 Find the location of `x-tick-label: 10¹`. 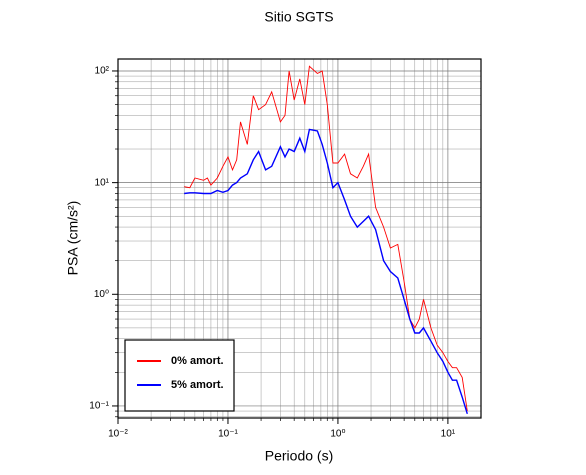

x-tick-label: 10¹ is located at coordinates (448, 434).